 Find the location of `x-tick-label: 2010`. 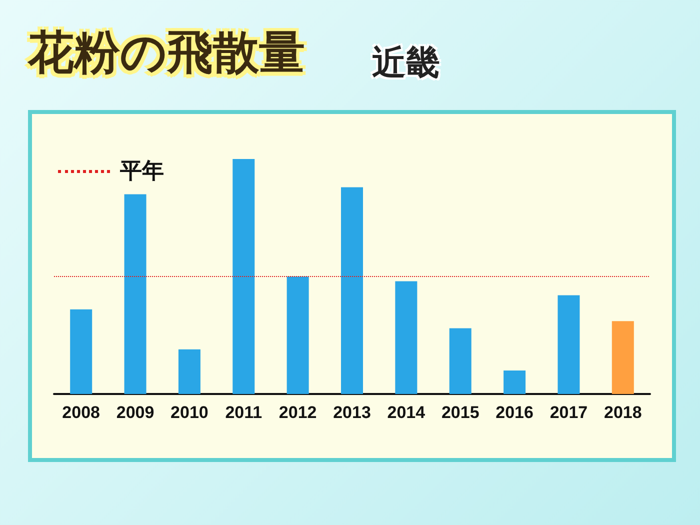

x-tick-label: 2010 is located at coordinates (189, 412).